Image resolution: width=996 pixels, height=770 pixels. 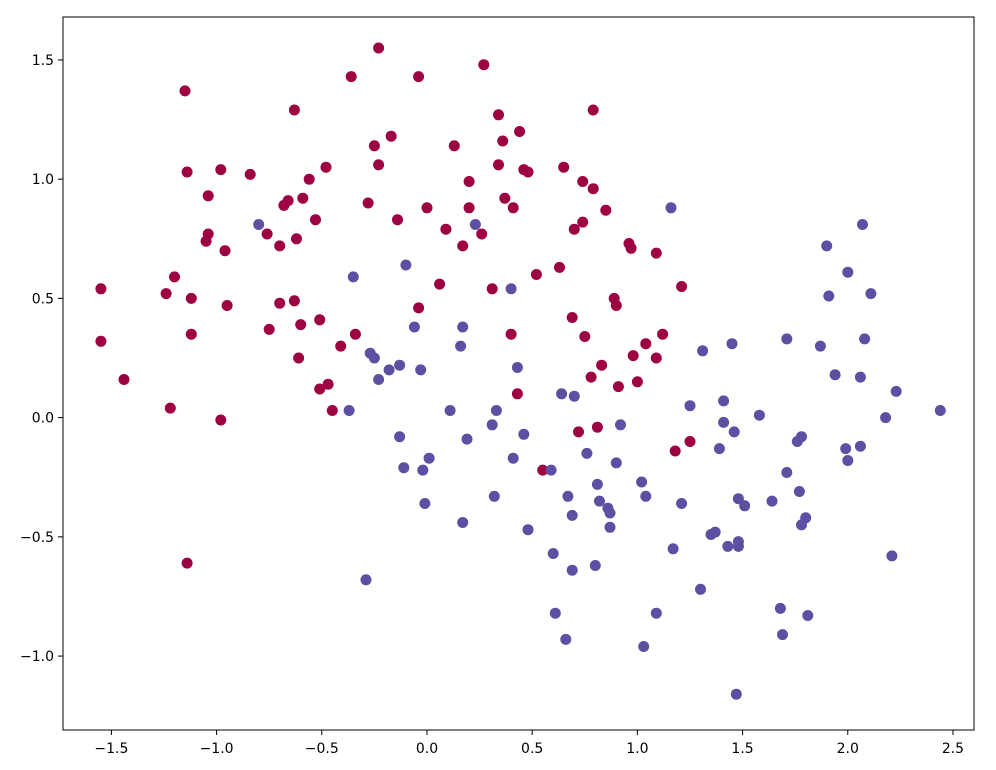 What do you see at coordinates (427, 749) in the screenshot?
I see `x-tick-label: 0.0` at bounding box center [427, 749].